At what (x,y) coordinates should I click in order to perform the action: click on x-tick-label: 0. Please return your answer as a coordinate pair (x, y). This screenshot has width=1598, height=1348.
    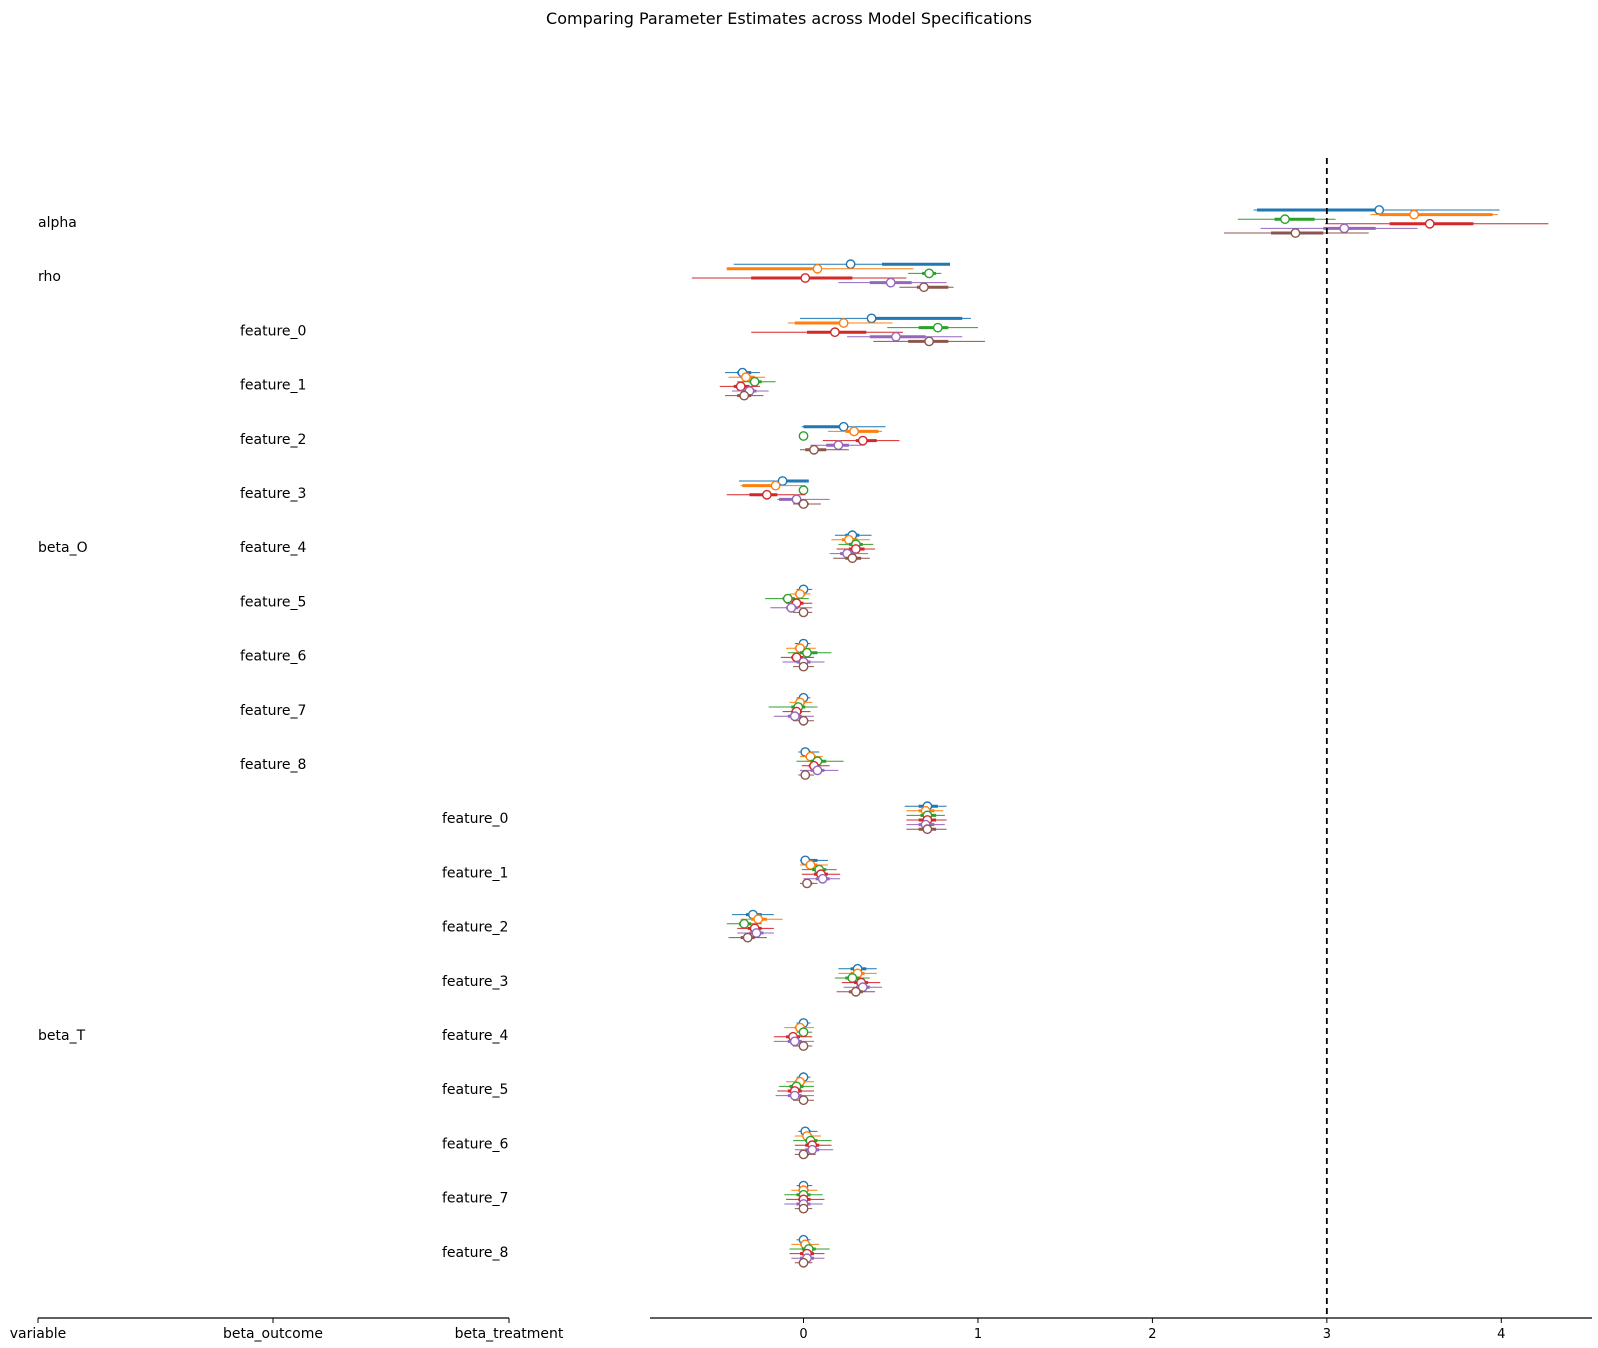
    Looking at the image, I should click on (803, 1334).